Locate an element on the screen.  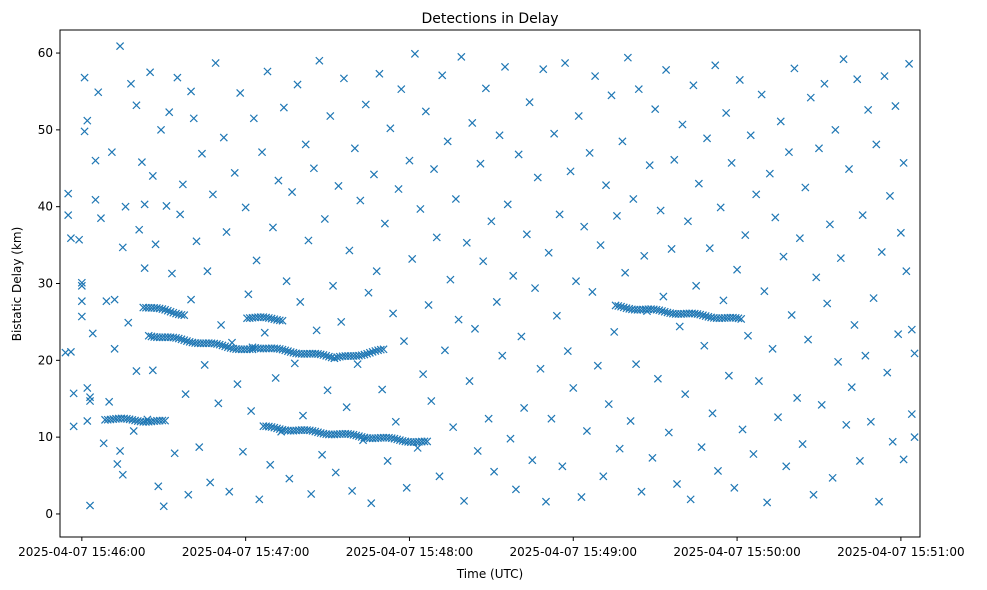
y-tick-label: 30 is located at coordinates (45, 284).